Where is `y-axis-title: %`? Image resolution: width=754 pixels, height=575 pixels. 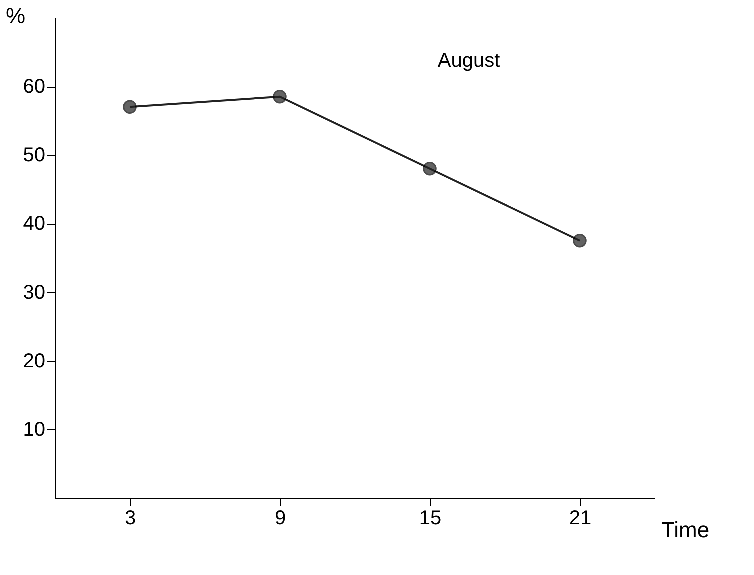
y-axis-title: % is located at coordinates (16, 16).